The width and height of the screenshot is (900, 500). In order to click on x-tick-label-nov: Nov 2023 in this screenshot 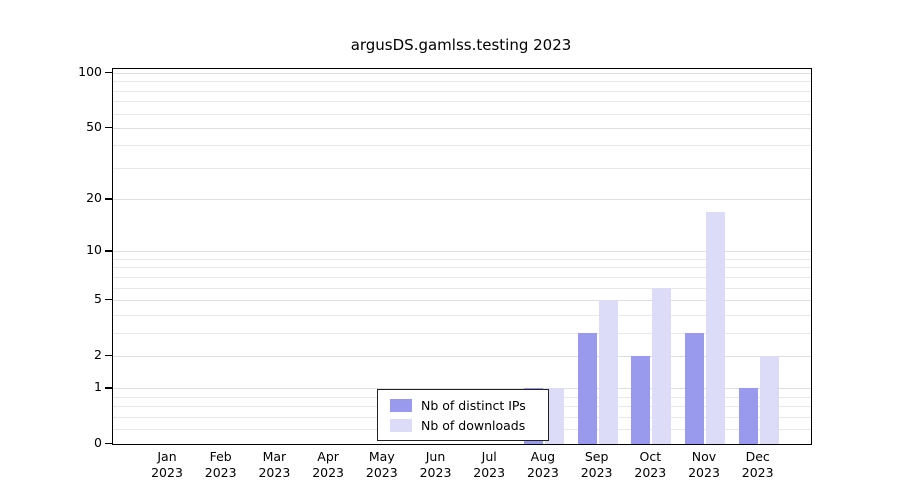, I will do `click(704, 464)`.